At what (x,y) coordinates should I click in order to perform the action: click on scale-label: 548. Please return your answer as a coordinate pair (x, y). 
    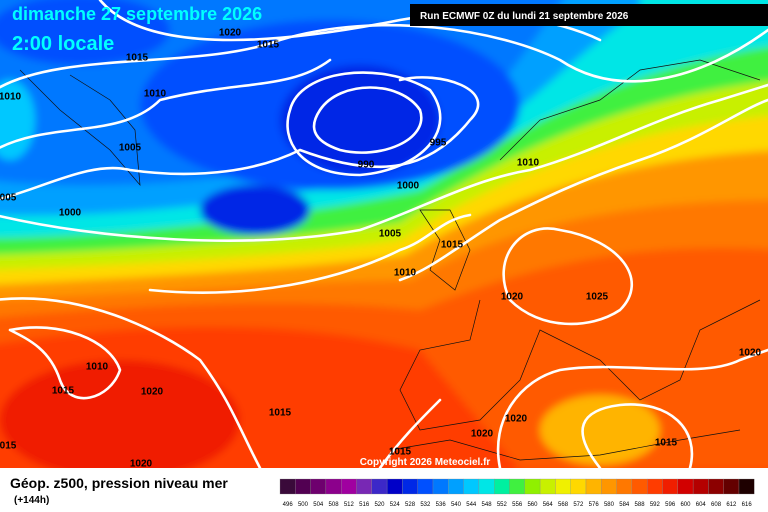
    Looking at the image, I should click on (487, 505).